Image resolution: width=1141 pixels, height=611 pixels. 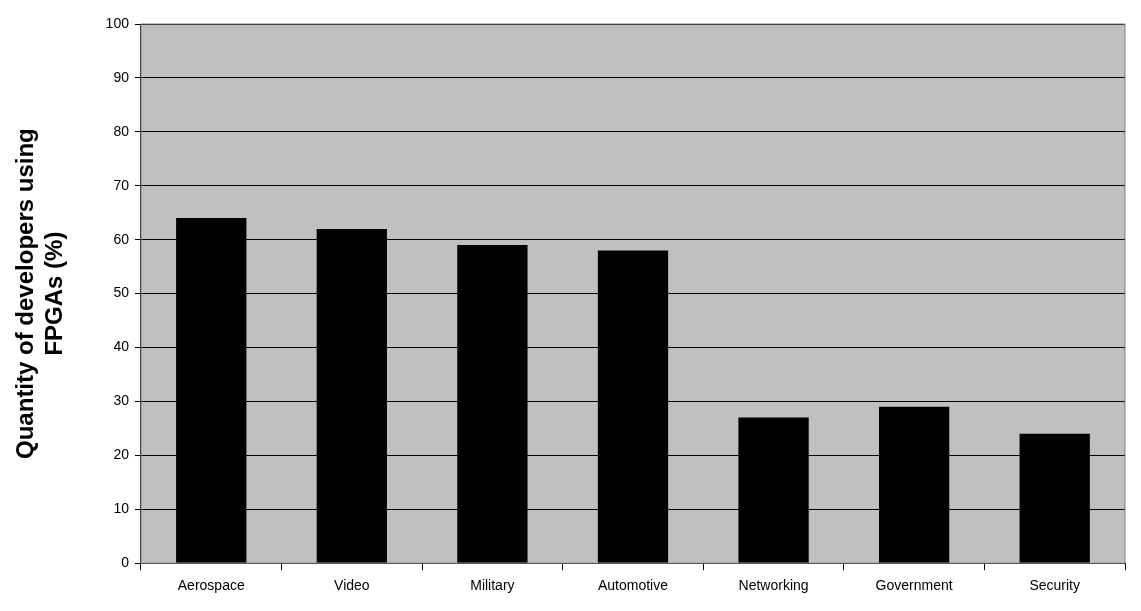 I want to click on y-tick-label: 80, so click(x=121, y=130).